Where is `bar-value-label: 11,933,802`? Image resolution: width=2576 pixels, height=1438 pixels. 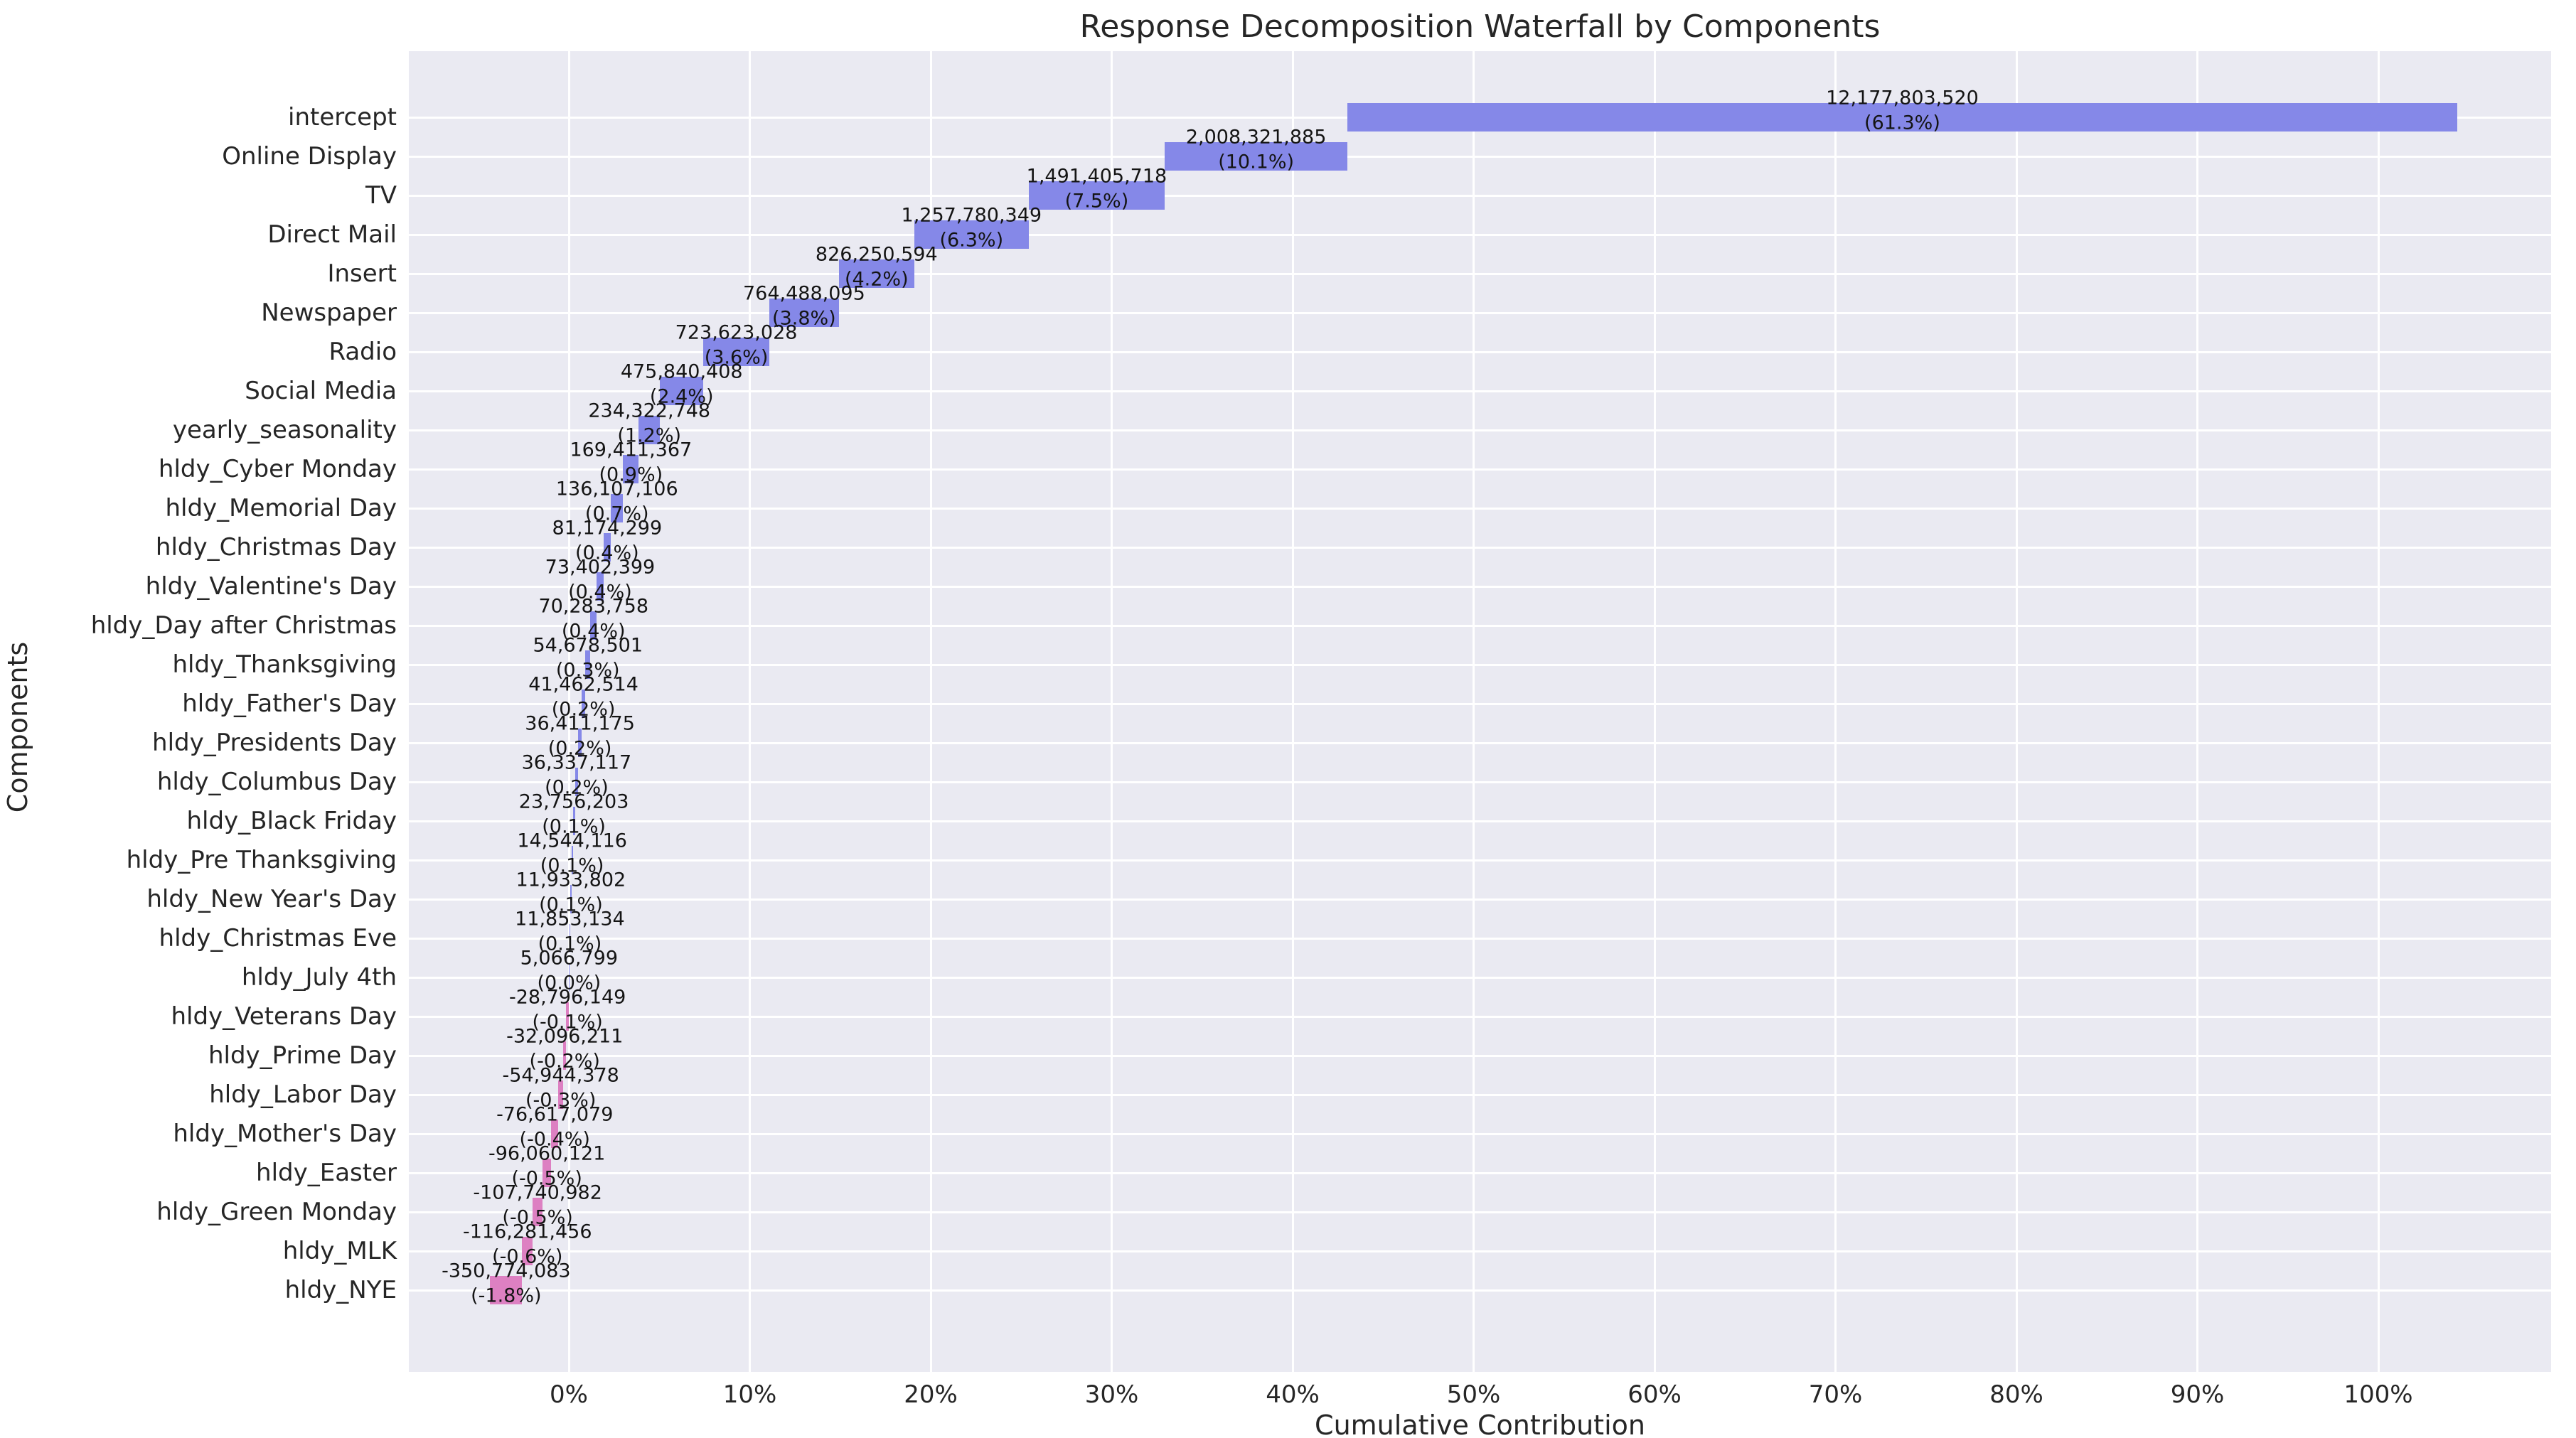
bar-value-label: 11,933,802 is located at coordinates (570, 880).